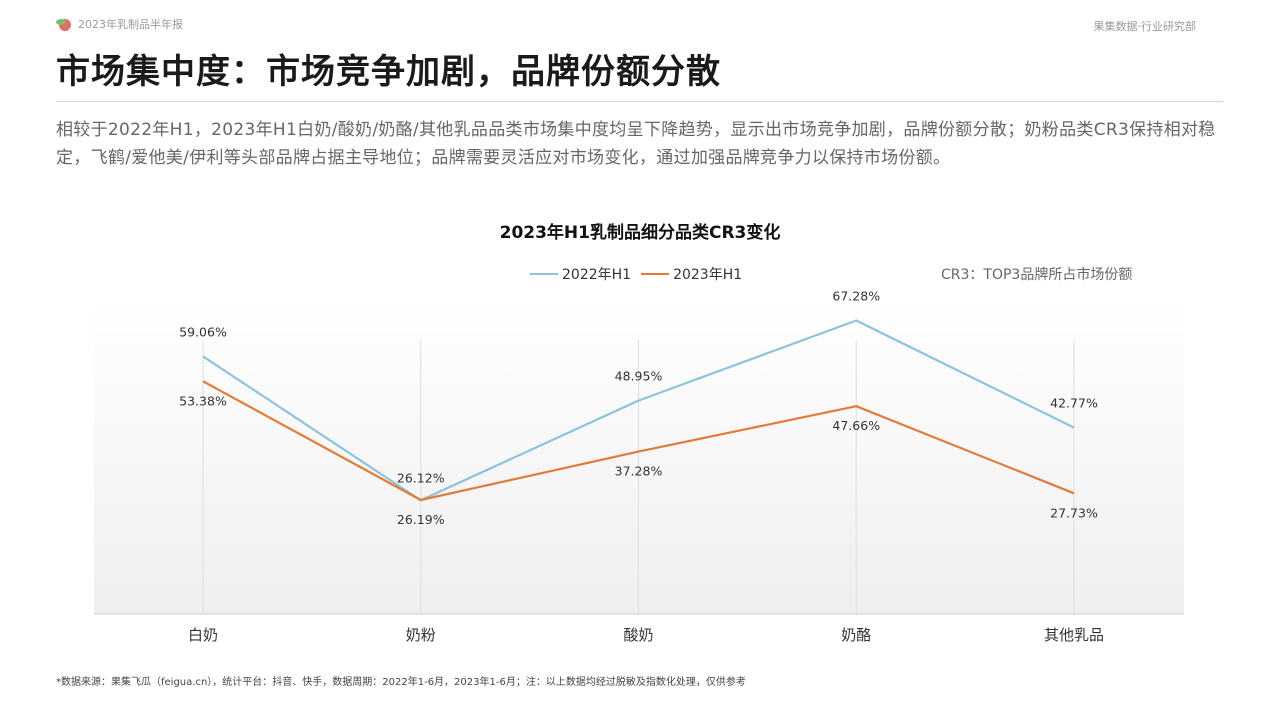  I want to click on x-tick-label: 白奶, so click(203, 635).